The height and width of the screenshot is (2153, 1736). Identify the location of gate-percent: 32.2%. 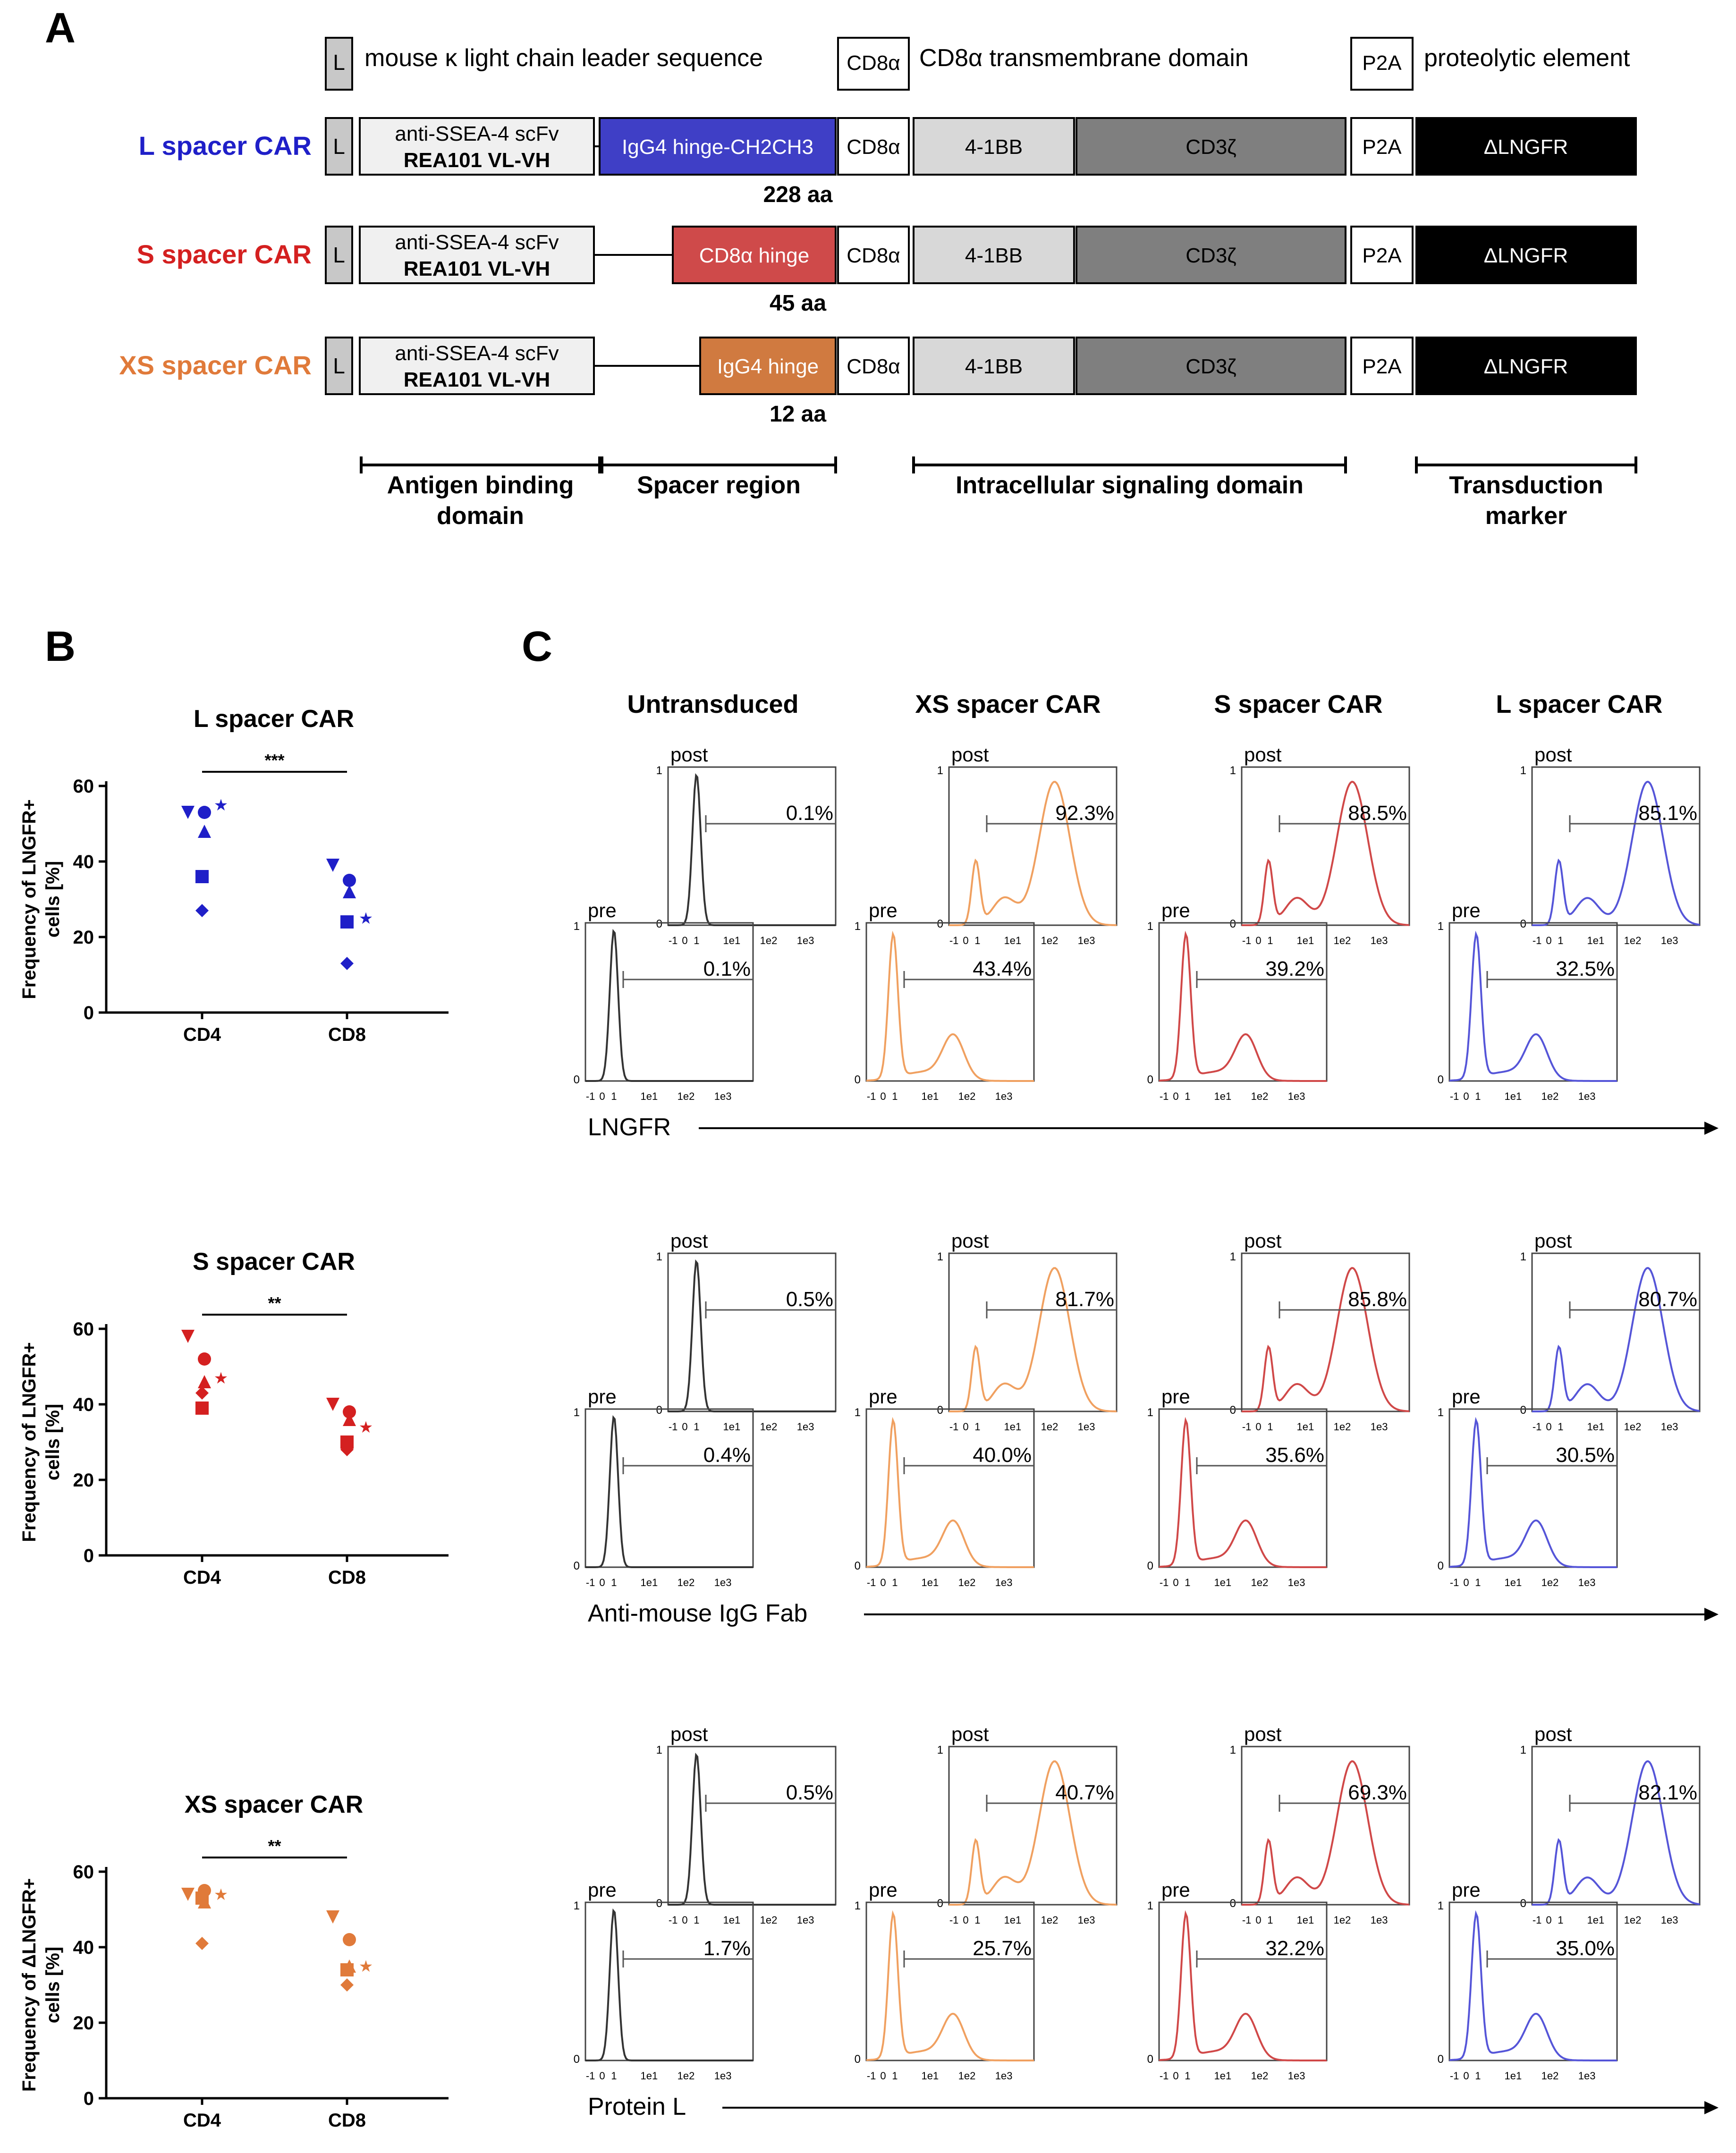
(1294, 1948).